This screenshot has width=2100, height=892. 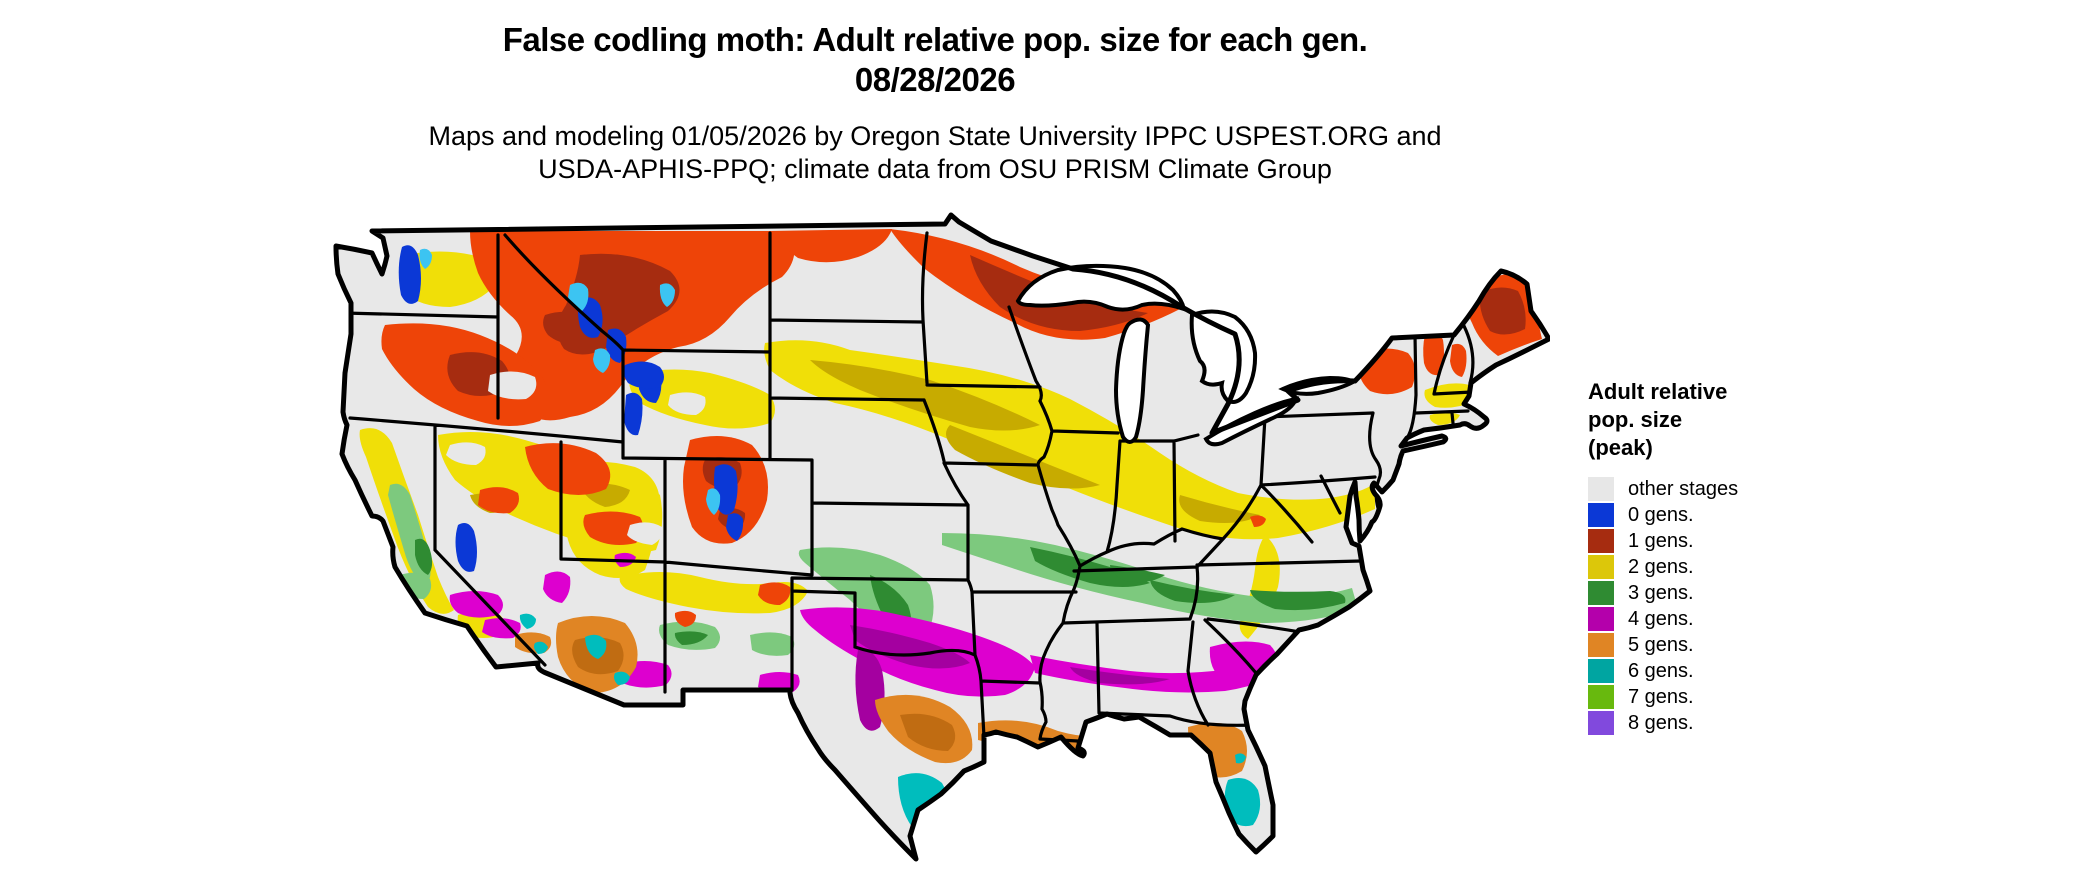 What do you see at coordinates (1661, 723) in the screenshot?
I see `legend-item-label: 8 gens.` at bounding box center [1661, 723].